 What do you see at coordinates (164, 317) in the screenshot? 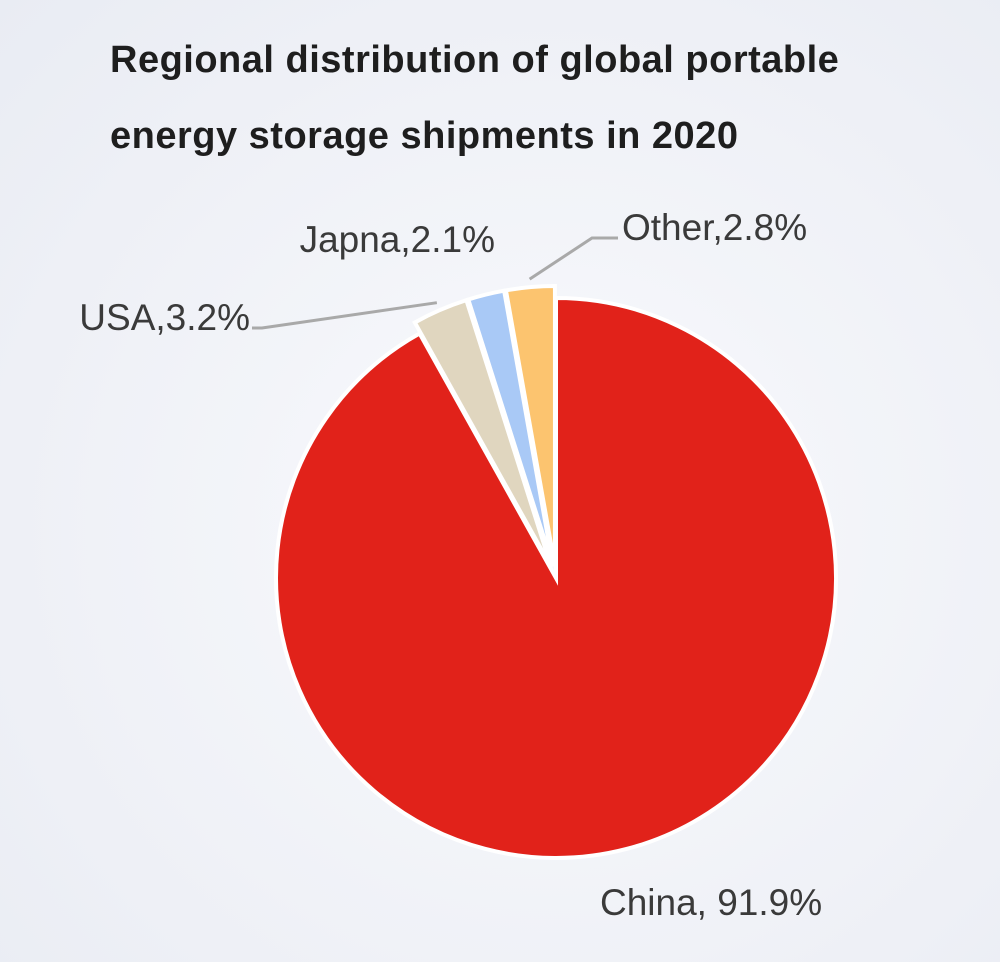
I see `data-label: USA,3.2%` at bounding box center [164, 317].